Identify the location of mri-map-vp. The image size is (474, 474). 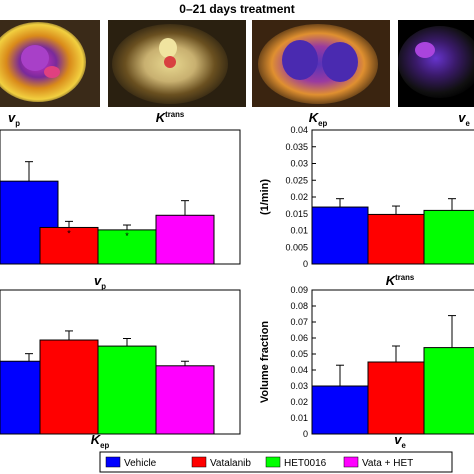
(50, 63).